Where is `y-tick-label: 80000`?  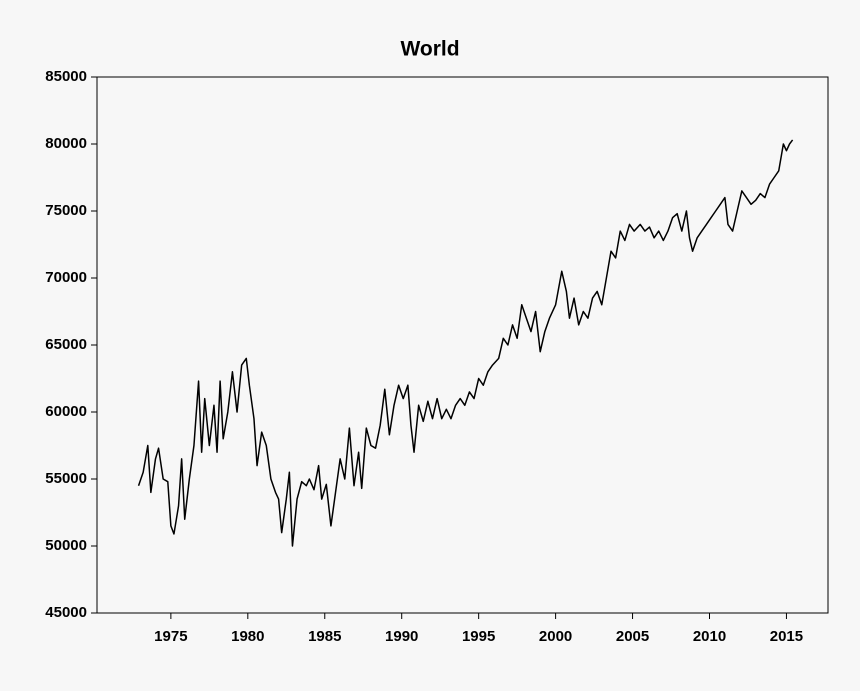 y-tick-label: 80000 is located at coordinates (66, 143).